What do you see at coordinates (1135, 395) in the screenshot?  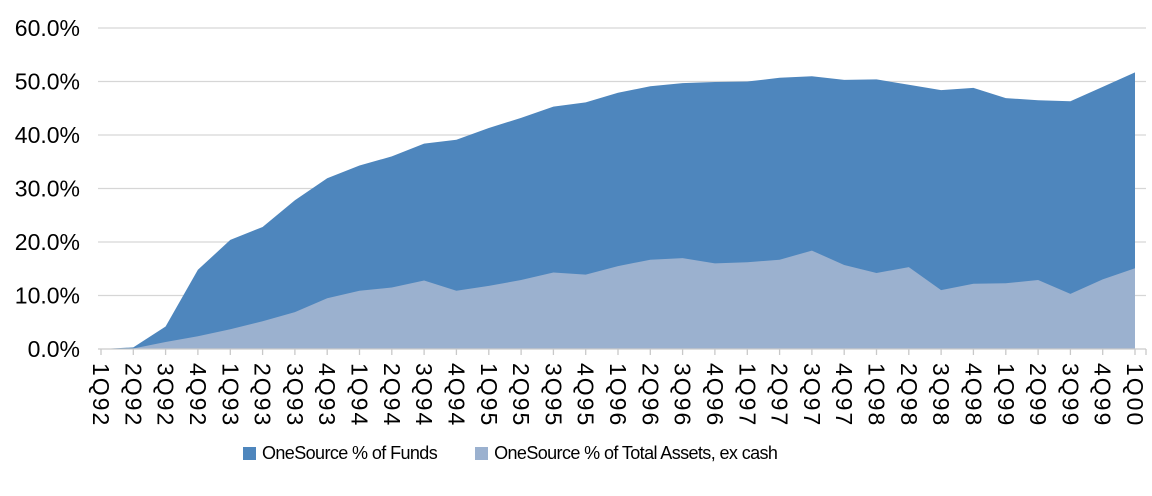 I see `x-axis-tick-label: 1Q00` at bounding box center [1135, 395].